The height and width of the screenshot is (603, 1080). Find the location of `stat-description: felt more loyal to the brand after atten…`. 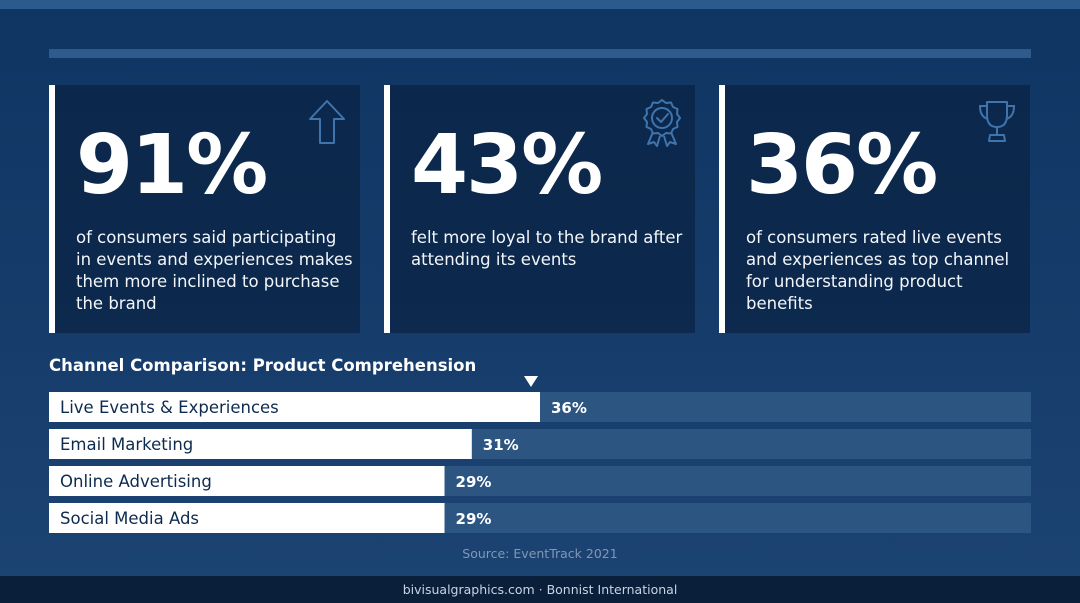

stat-description: felt more loyal to the brand after atten… is located at coordinates (547, 248).